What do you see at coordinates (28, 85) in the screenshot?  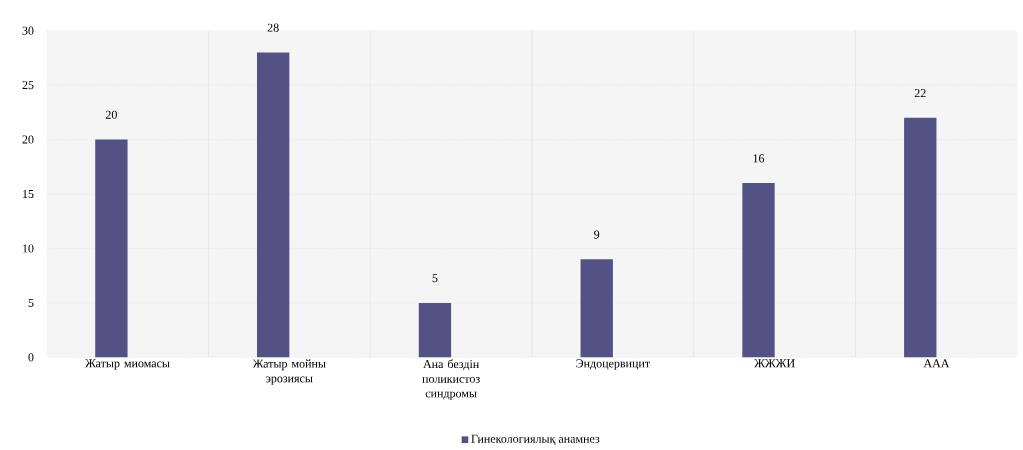 I see `y-tick-label: 25` at bounding box center [28, 85].